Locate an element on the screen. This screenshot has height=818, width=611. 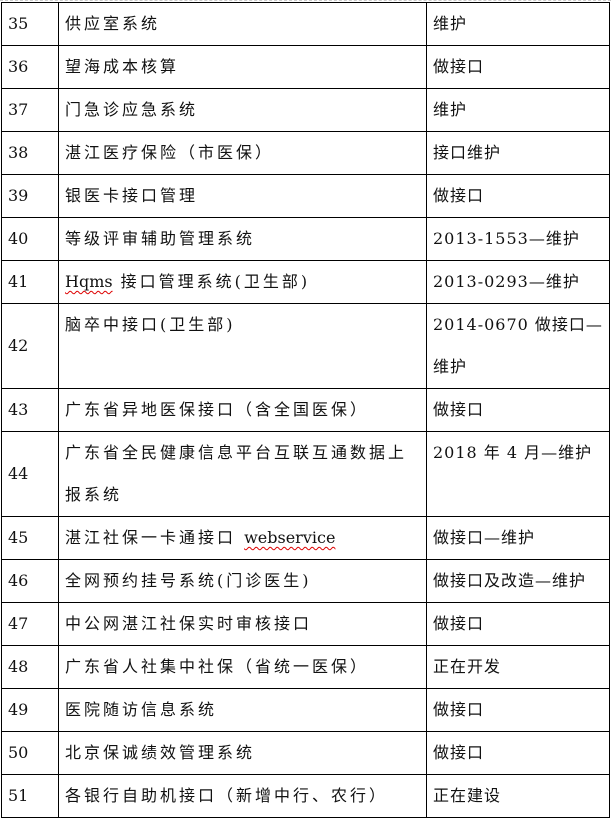
row-number: 40 is located at coordinates (30, 239).